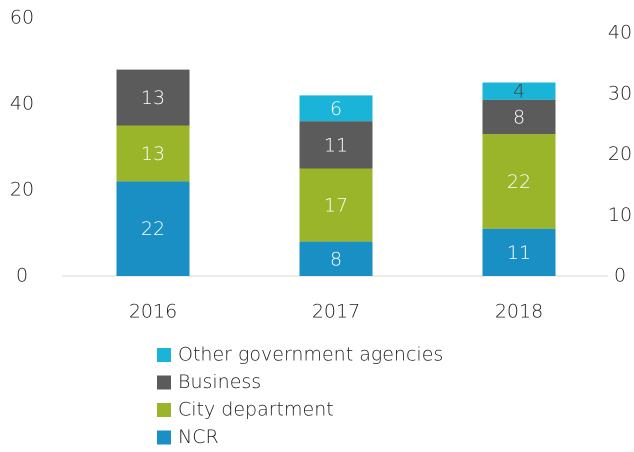  Describe the element at coordinates (22, 104) in the screenshot. I see `y-tick-label: 40` at that location.